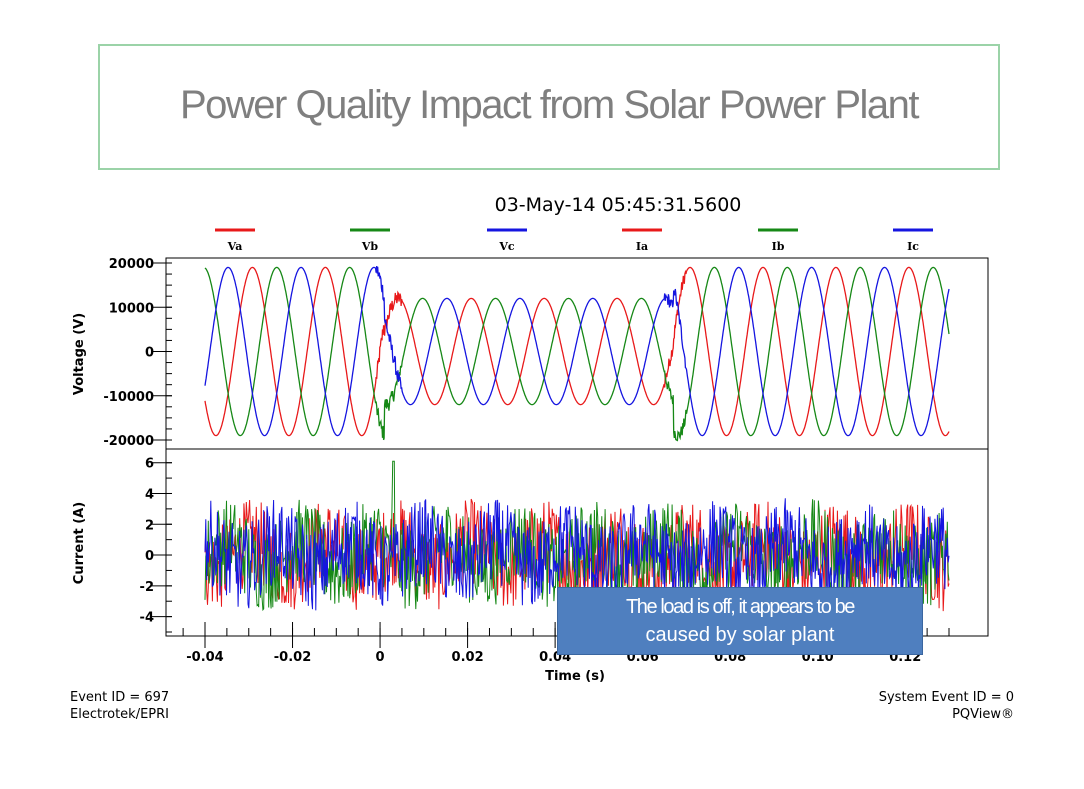 This screenshot has width=1084, height=789. Describe the element at coordinates (778, 246) in the screenshot. I see `legend-label-ib: Ib` at that location.